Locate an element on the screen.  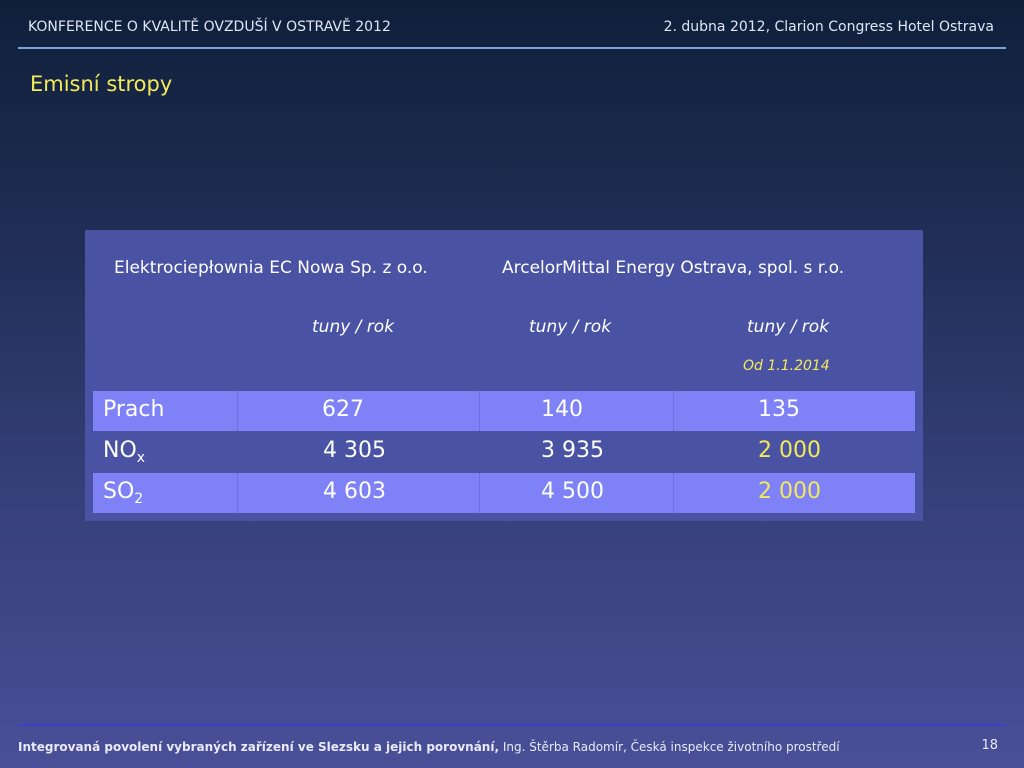
row-label-text: NO is located at coordinates (120, 450).